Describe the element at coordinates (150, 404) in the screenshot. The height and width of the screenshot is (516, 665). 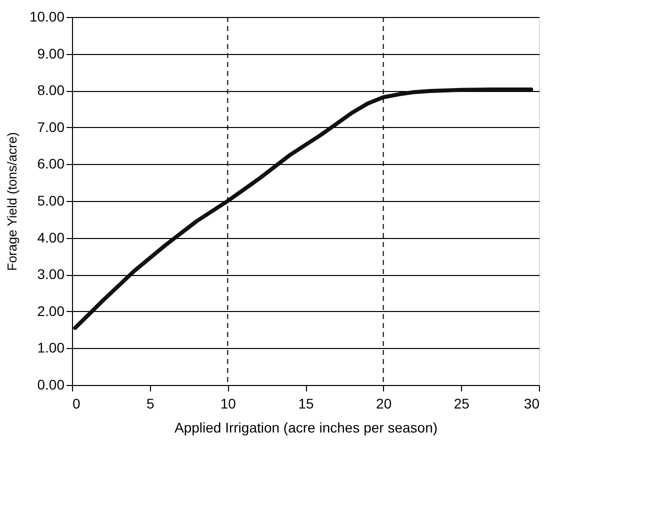
I see `x-tick-label: 5` at that location.